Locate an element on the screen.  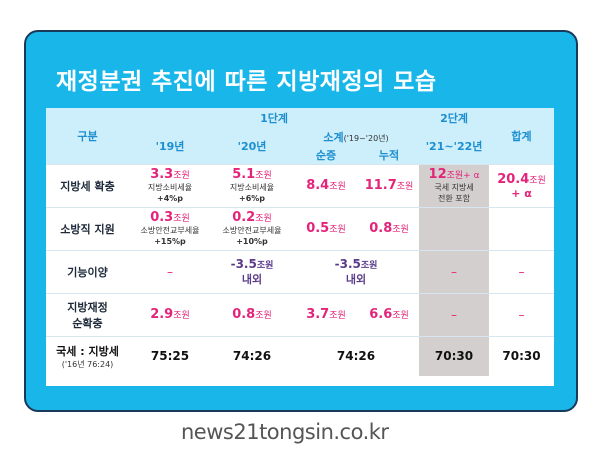
row-label: 기능이양 is located at coordinates (87, 271).